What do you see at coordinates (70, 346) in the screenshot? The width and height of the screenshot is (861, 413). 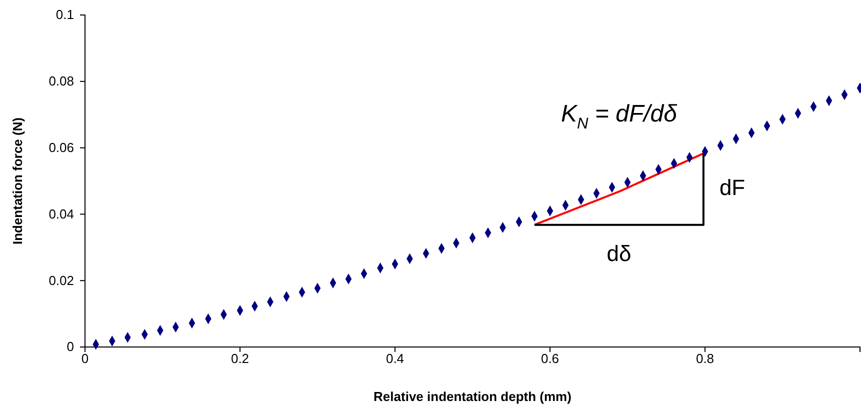 I see `y-tick-label: 0` at bounding box center [70, 346].